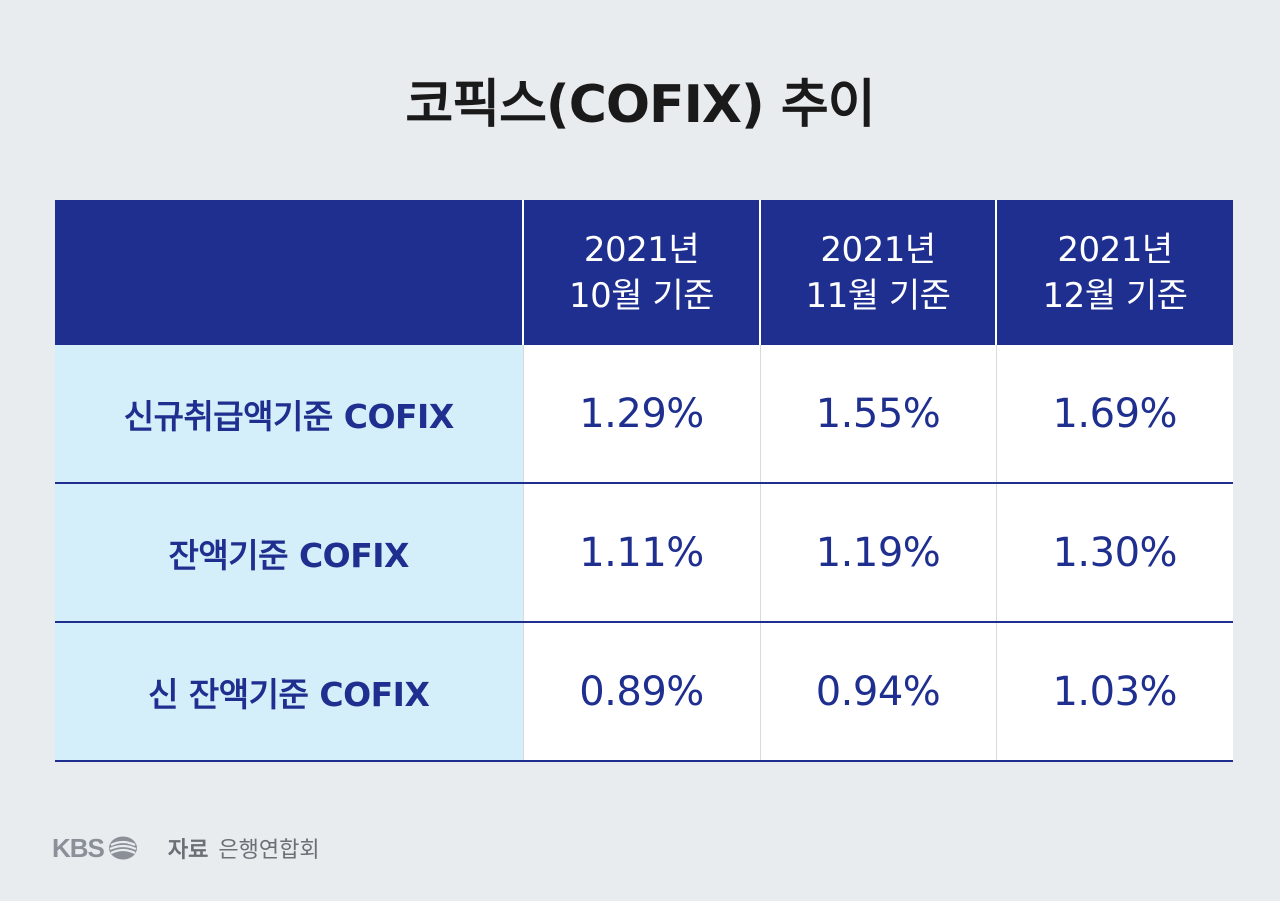 Image resolution: width=1280 pixels, height=901 pixels. I want to click on table-row: 신 잔액기준 COFIX 0.89% 0.94% 1.03%, so click(644, 692).